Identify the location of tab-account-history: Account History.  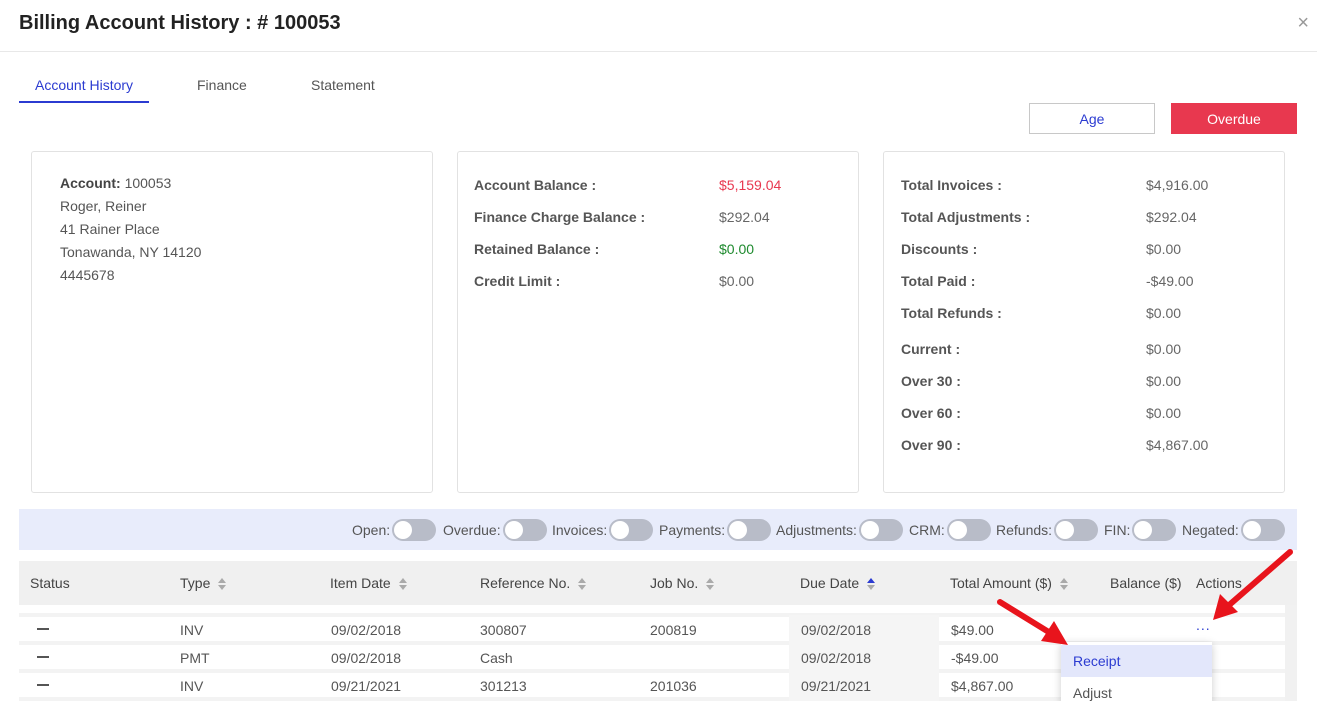
(84, 85).